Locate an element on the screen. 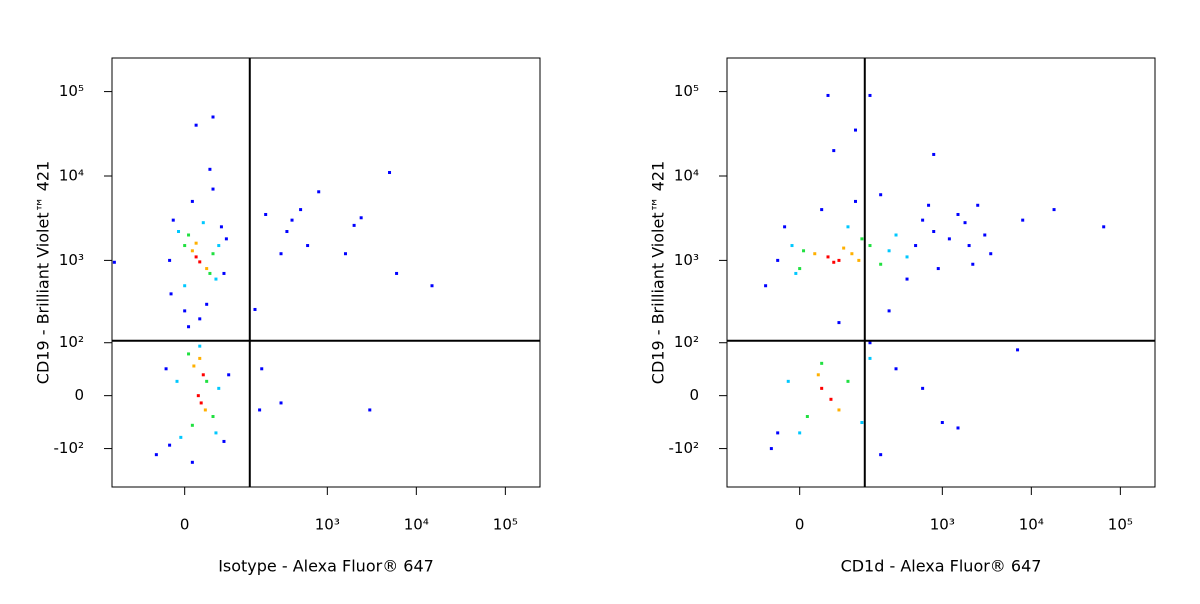 The image size is (1200, 604). y-tick-label: -10² is located at coordinates (68, 448).